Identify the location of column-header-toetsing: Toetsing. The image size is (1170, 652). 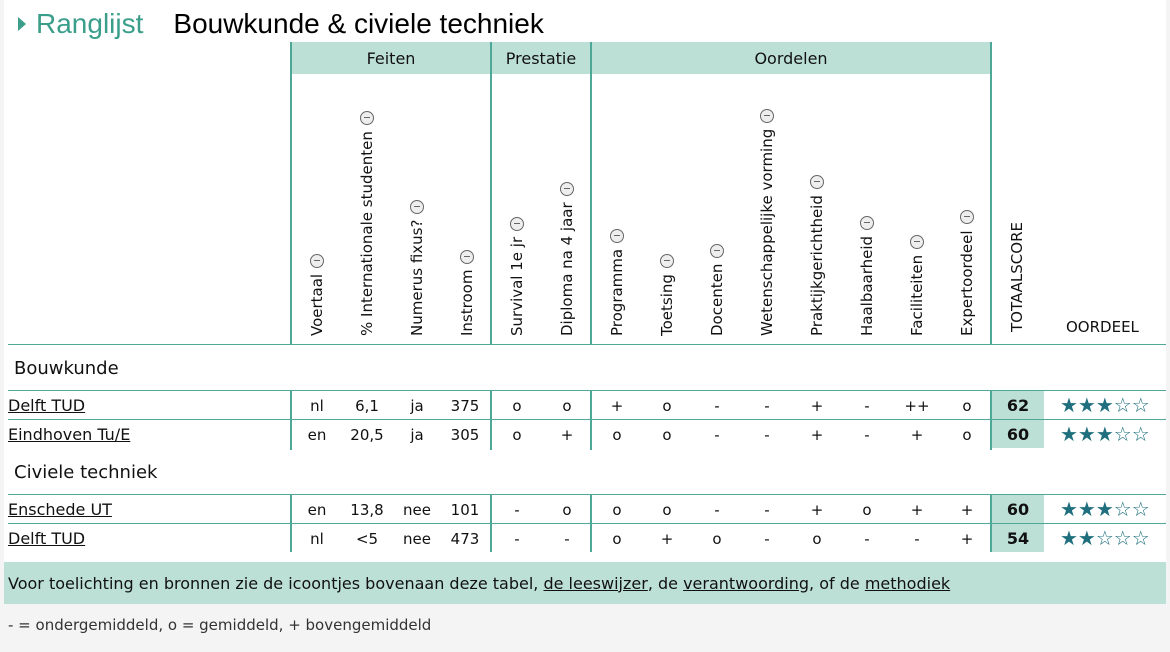
(667, 295).